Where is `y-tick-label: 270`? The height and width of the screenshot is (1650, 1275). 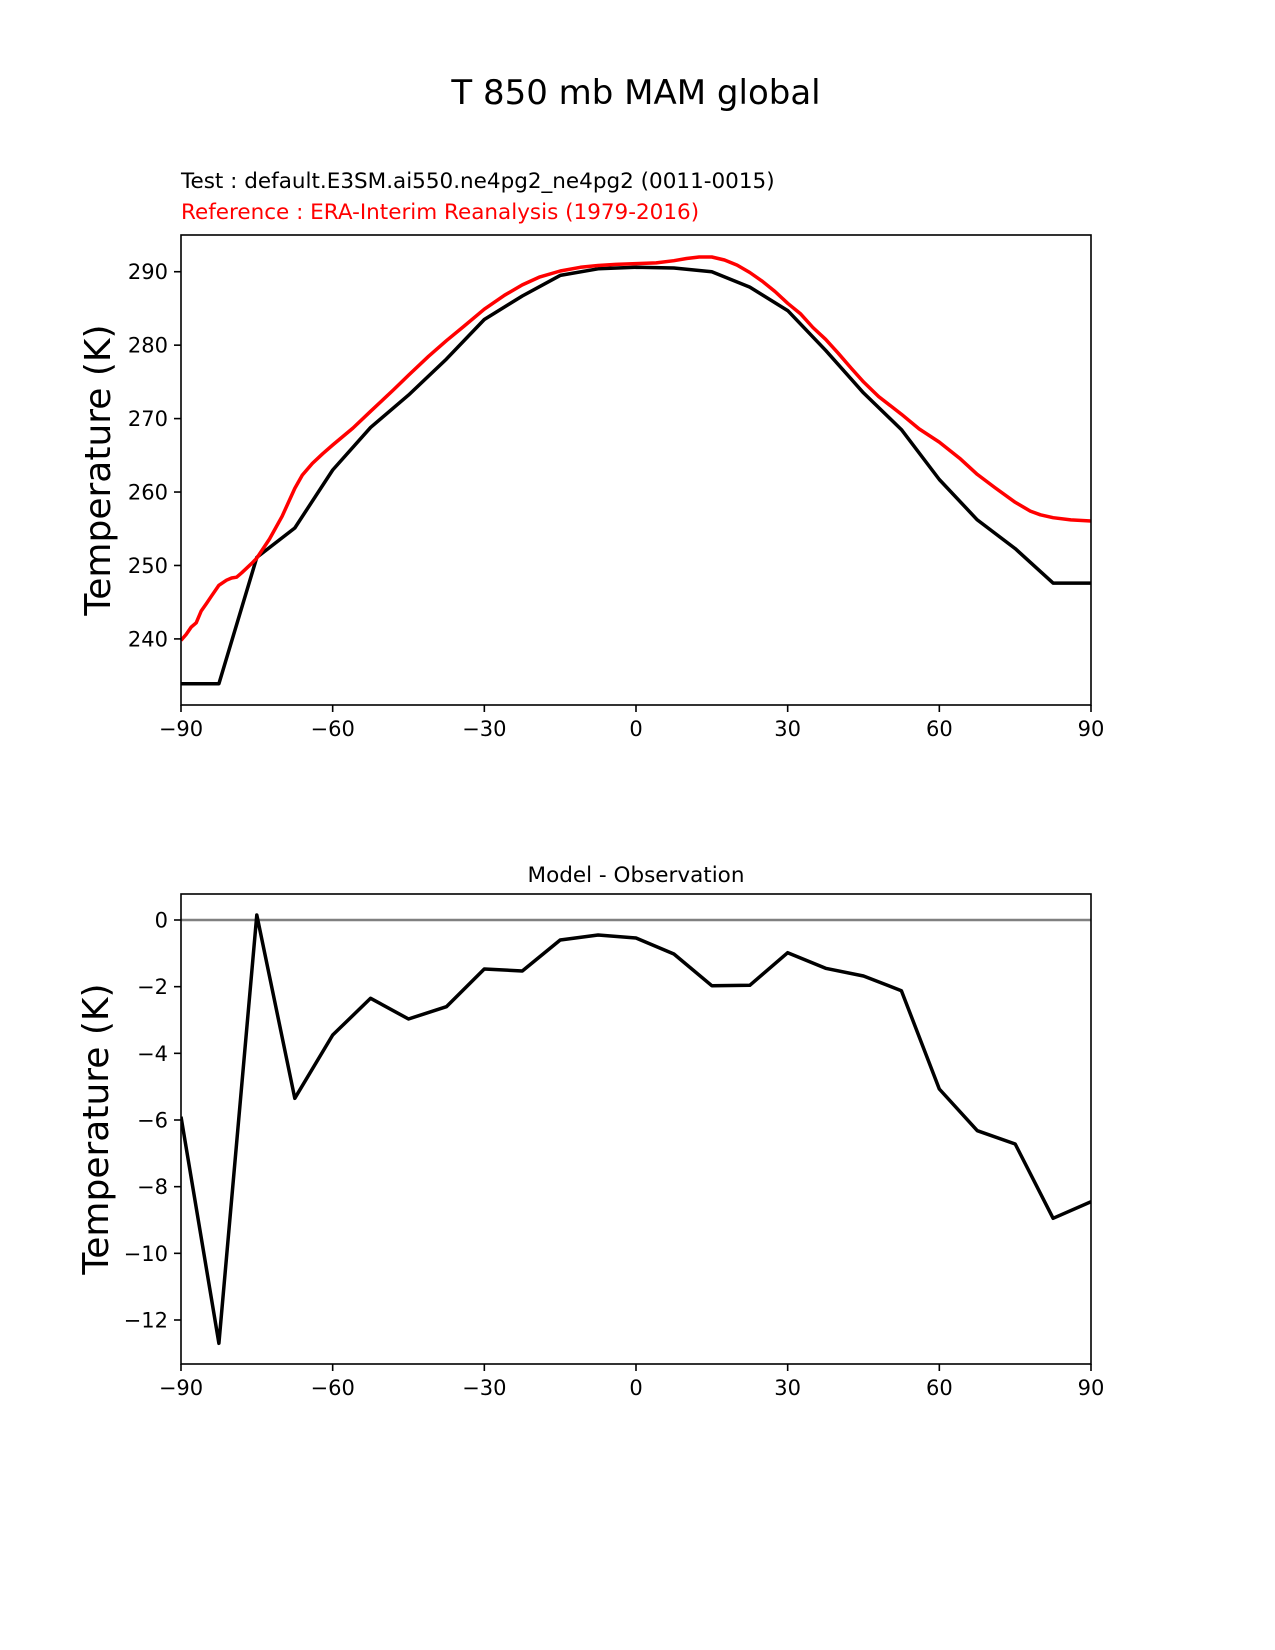
y-tick-label: 270 is located at coordinates (148, 419).